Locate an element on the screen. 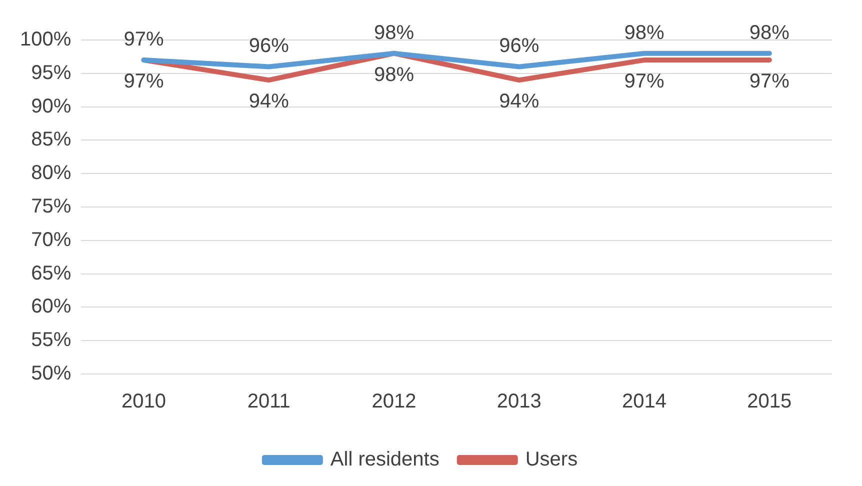 This screenshot has height=486, width=862. y-tick-label: 80% is located at coordinates (51, 173).